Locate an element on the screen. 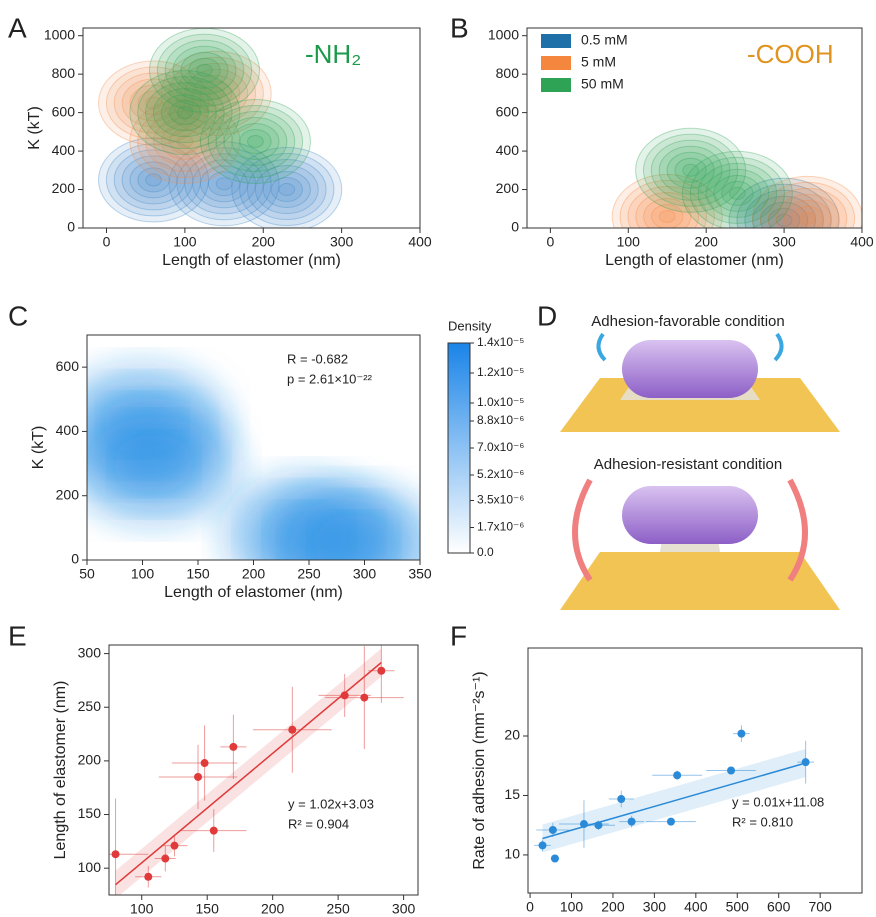  fit-line is located at coordinates (248, 773).